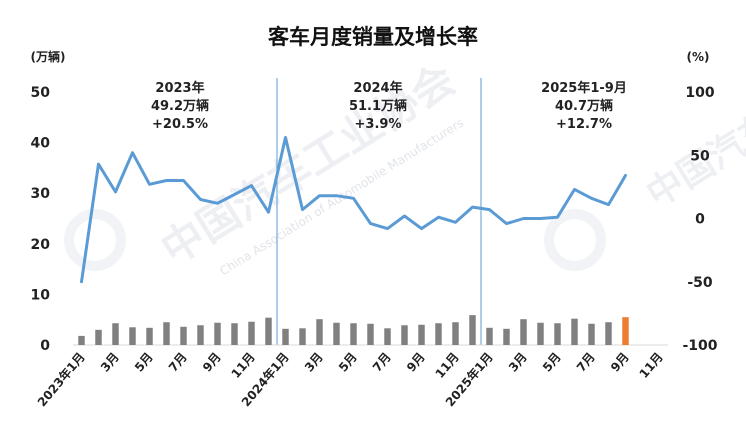 The width and height of the screenshot is (746, 434). Describe the element at coordinates (41, 144) in the screenshot. I see `left-tick-label: 40` at that location.